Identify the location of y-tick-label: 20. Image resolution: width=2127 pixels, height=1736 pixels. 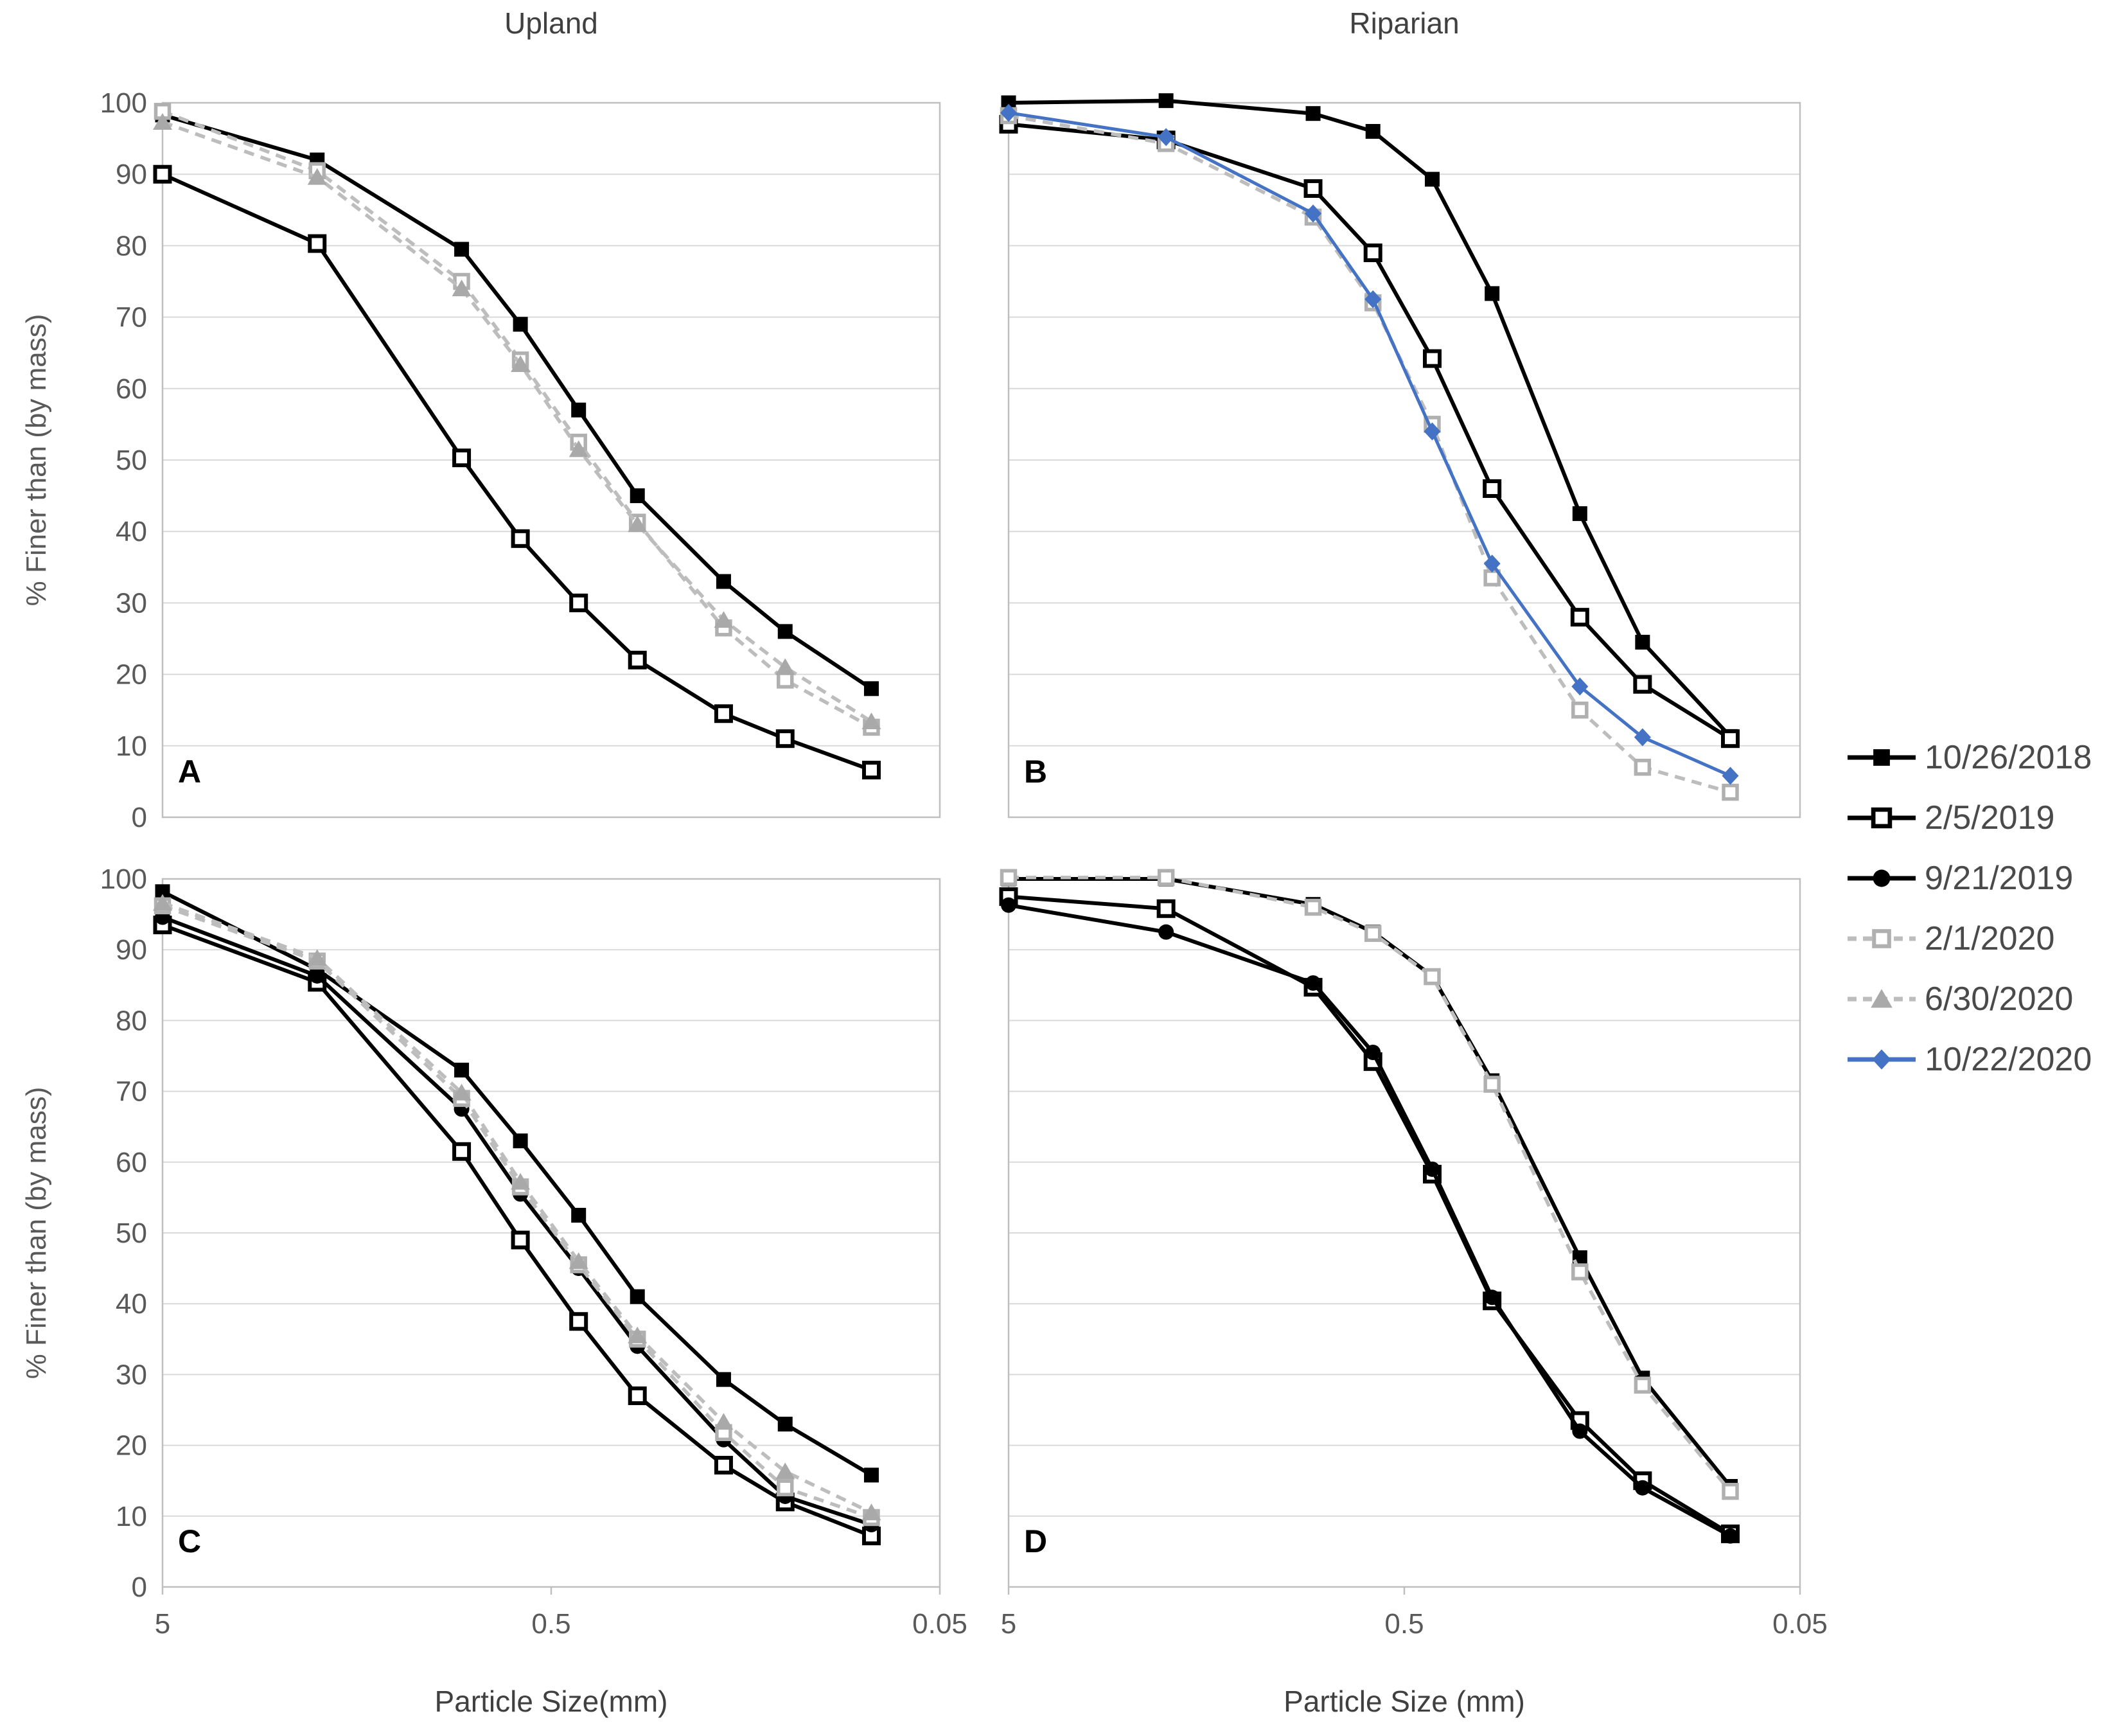
(131, 1446).